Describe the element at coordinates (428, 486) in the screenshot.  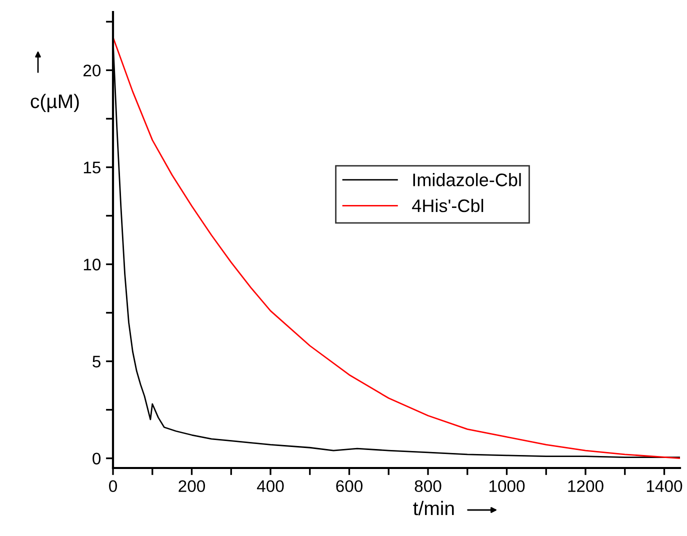
I see `x-tick-label: 800` at that location.